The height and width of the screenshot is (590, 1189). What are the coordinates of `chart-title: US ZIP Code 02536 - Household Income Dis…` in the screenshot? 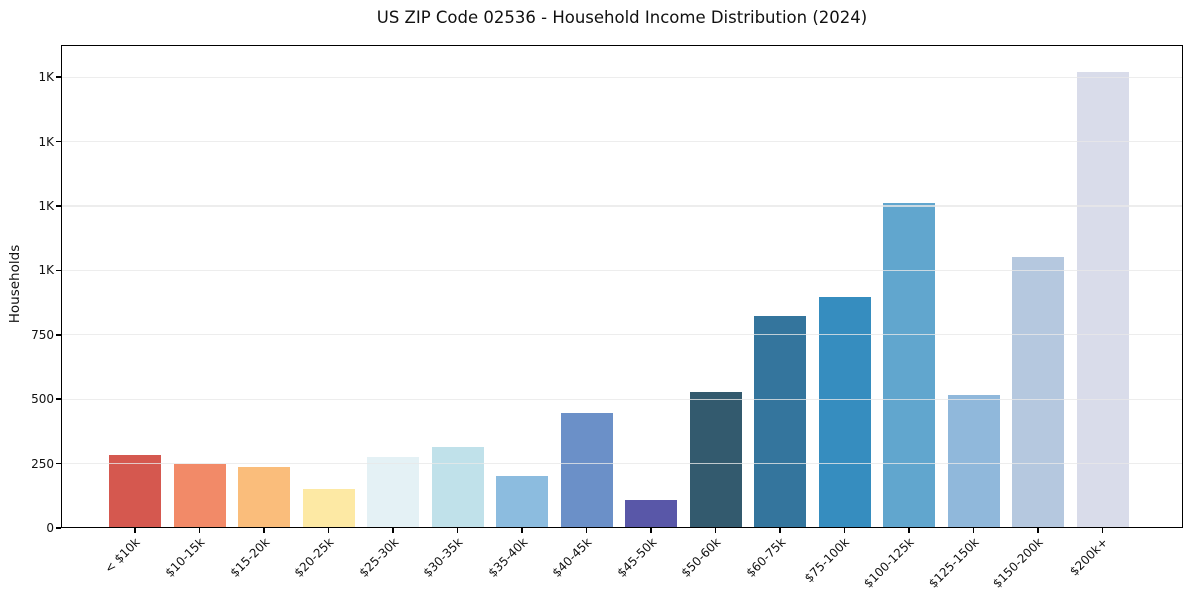 It's located at (622, 17).